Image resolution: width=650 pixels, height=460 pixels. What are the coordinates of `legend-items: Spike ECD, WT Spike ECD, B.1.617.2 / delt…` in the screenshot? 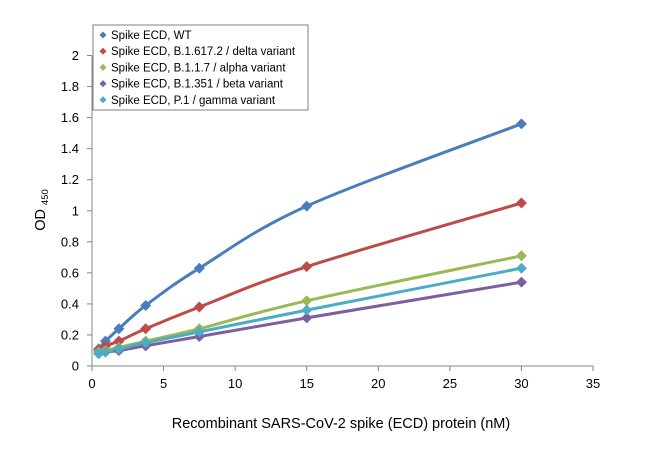 It's located at (197, 68).